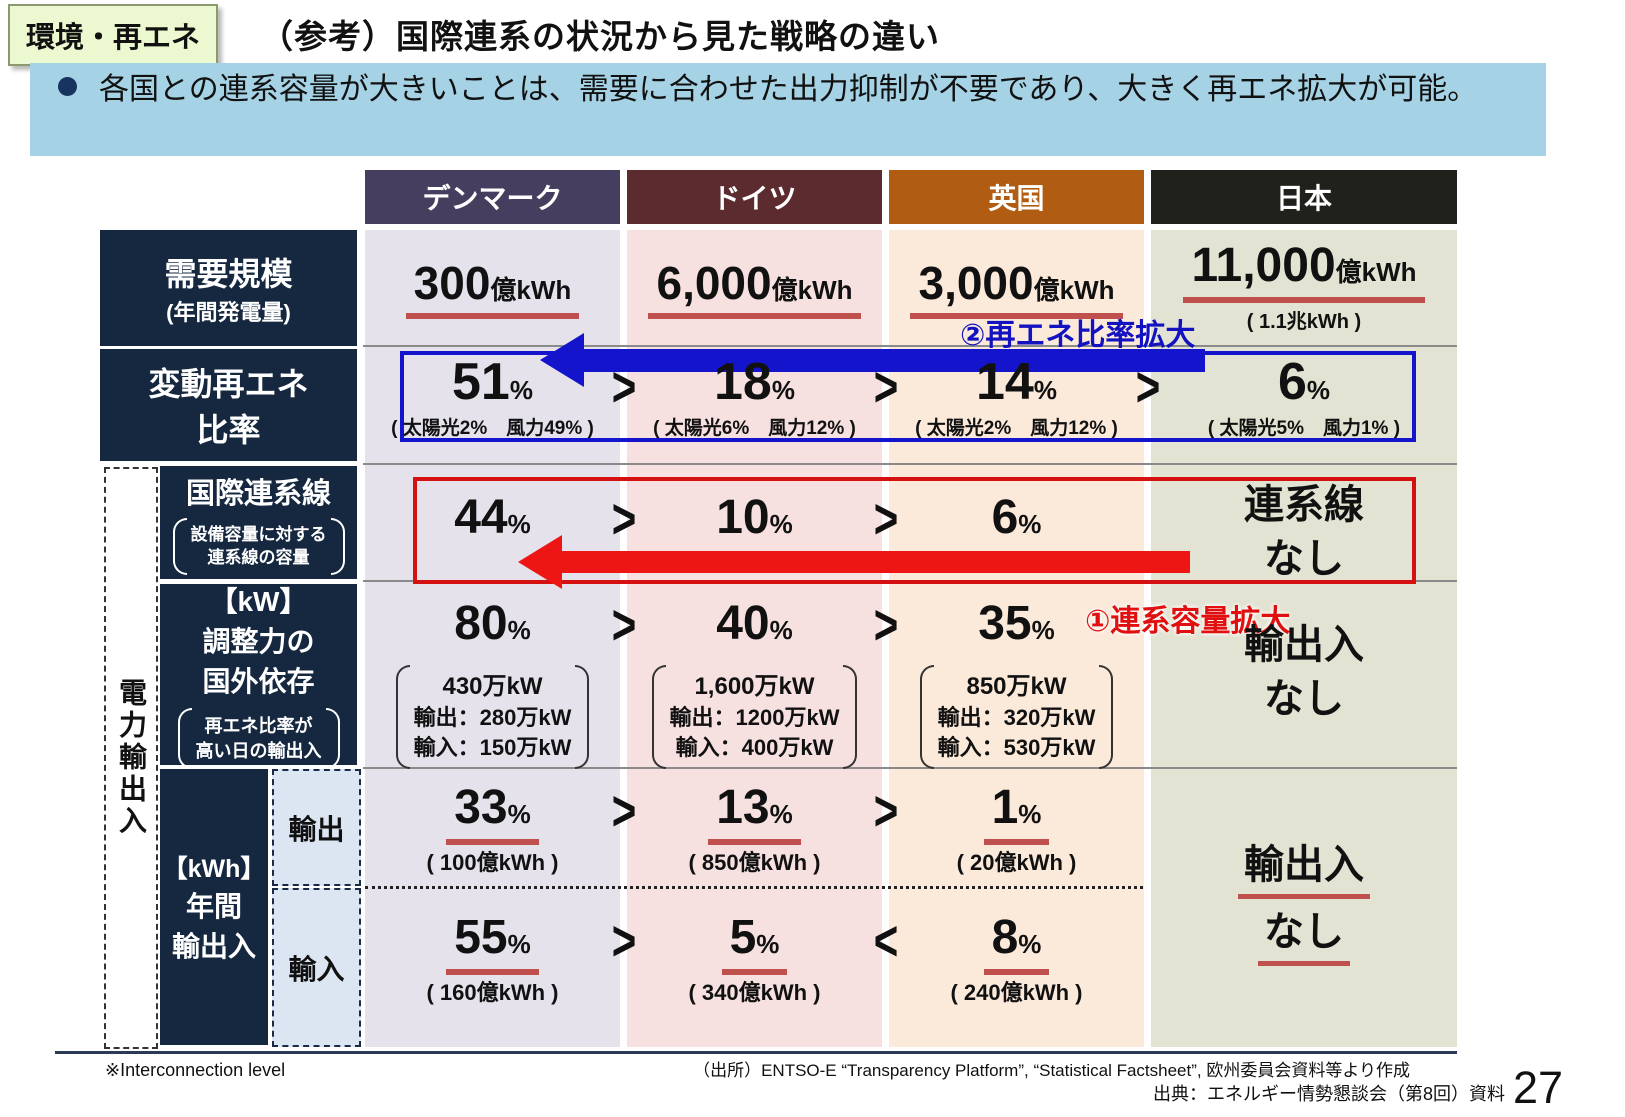 This screenshot has height=1117, width=1625. What do you see at coordinates (492, 862) in the screenshot?
I see `export-denmark-note: ( 100億kWh )` at bounding box center [492, 862].